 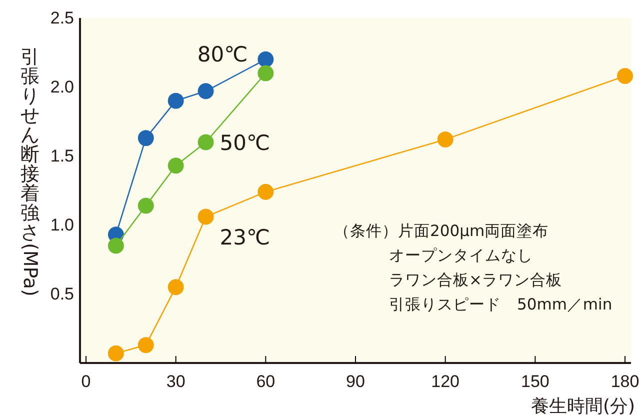 What do you see at coordinates (445, 382) in the screenshot?
I see `x-tick-label: 120` at bounding box center [445, 382].